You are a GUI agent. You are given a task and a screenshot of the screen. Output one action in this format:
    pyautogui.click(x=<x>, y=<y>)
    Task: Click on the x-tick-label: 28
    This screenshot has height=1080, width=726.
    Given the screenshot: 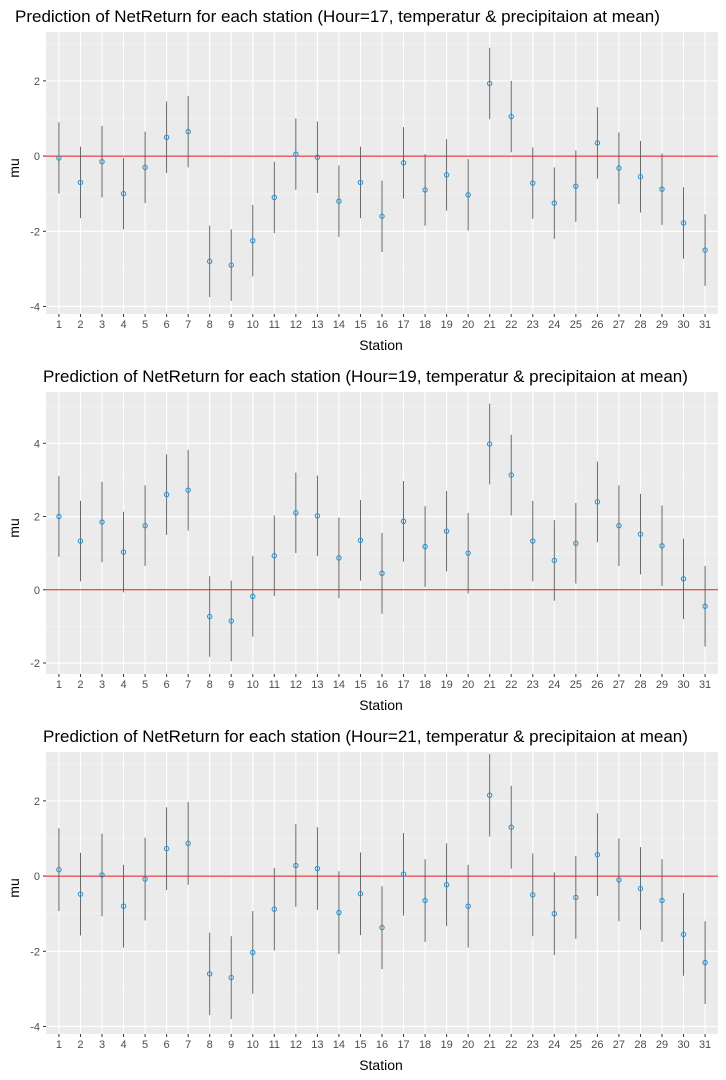 What is the action you would take?
    pyautogui.click(x=640, y=685)
    